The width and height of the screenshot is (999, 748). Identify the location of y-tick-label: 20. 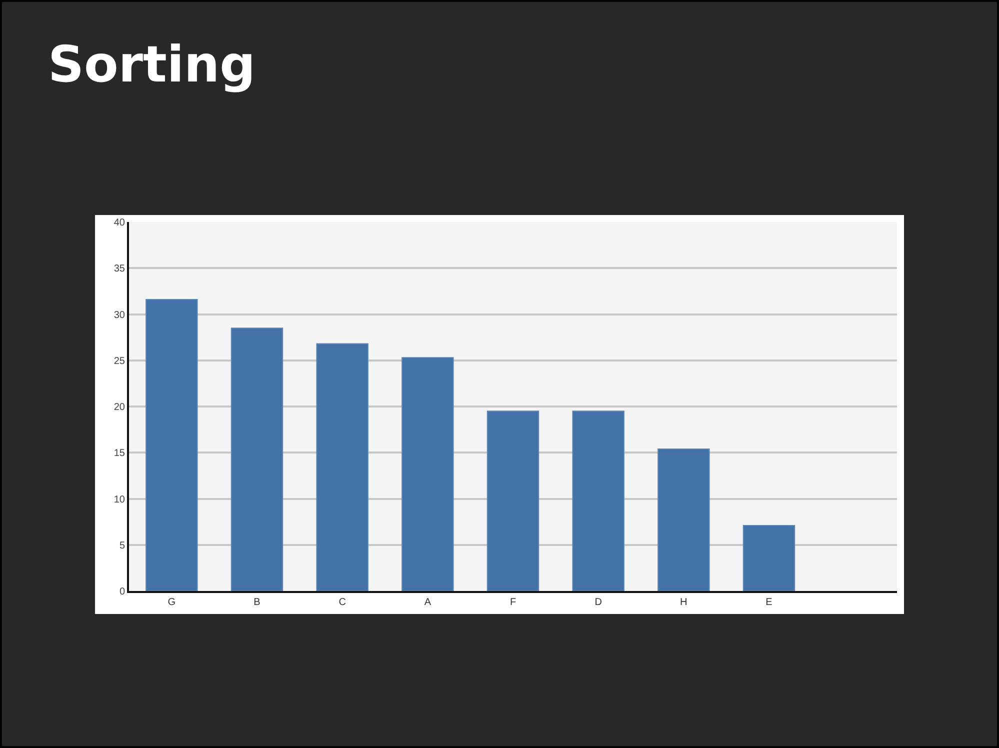
(120, 407).